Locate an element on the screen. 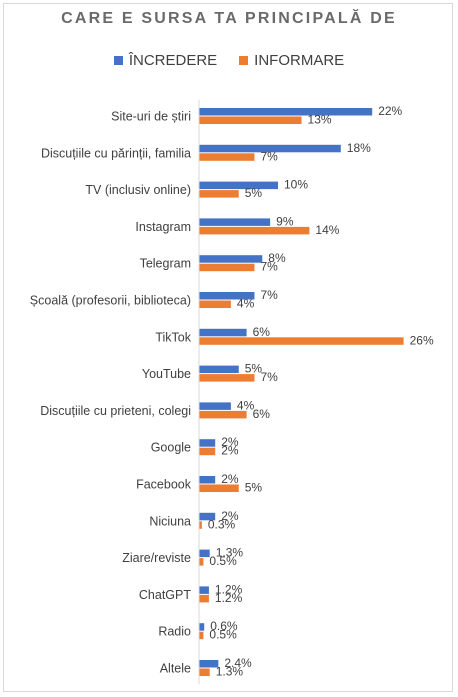  category-label: Facebook is located at coordinates (164, 485).